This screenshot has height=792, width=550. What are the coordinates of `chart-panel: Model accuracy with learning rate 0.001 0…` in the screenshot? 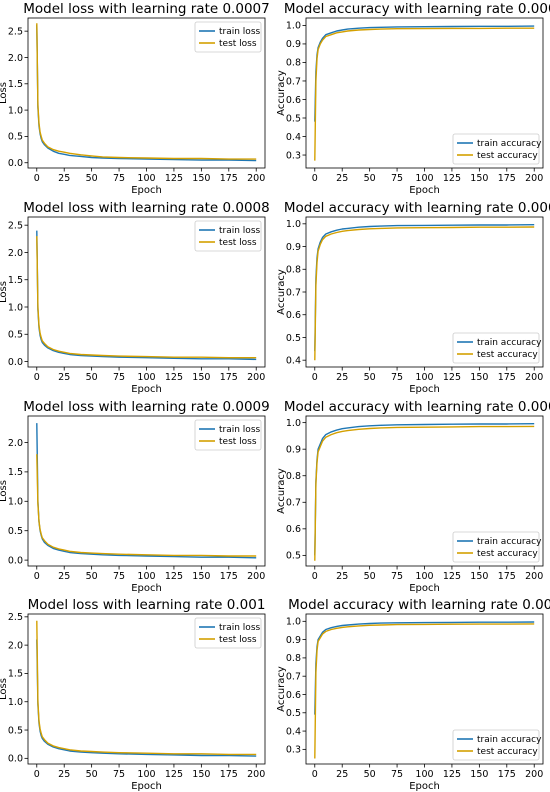 It's located at (413, 694).